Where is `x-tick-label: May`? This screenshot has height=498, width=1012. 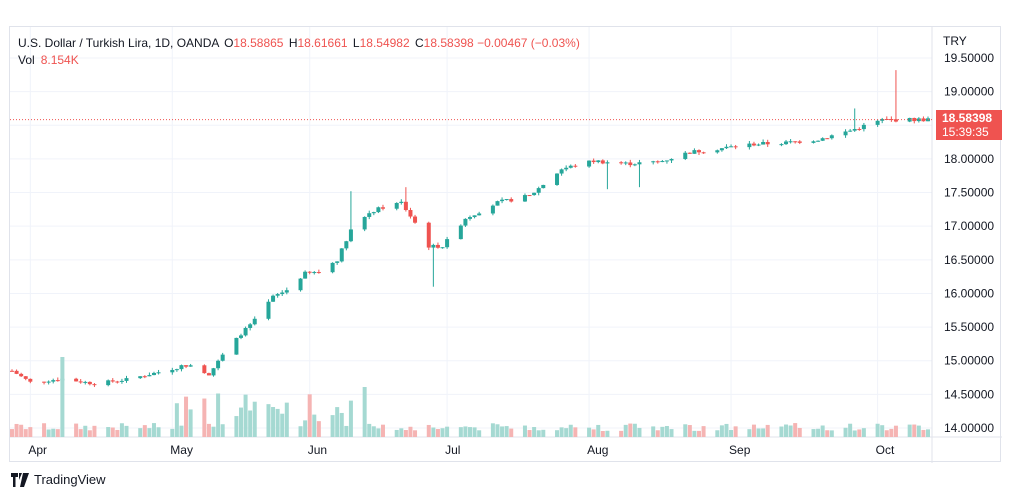 x-tick-label: May is located at coordinates (181, 450).